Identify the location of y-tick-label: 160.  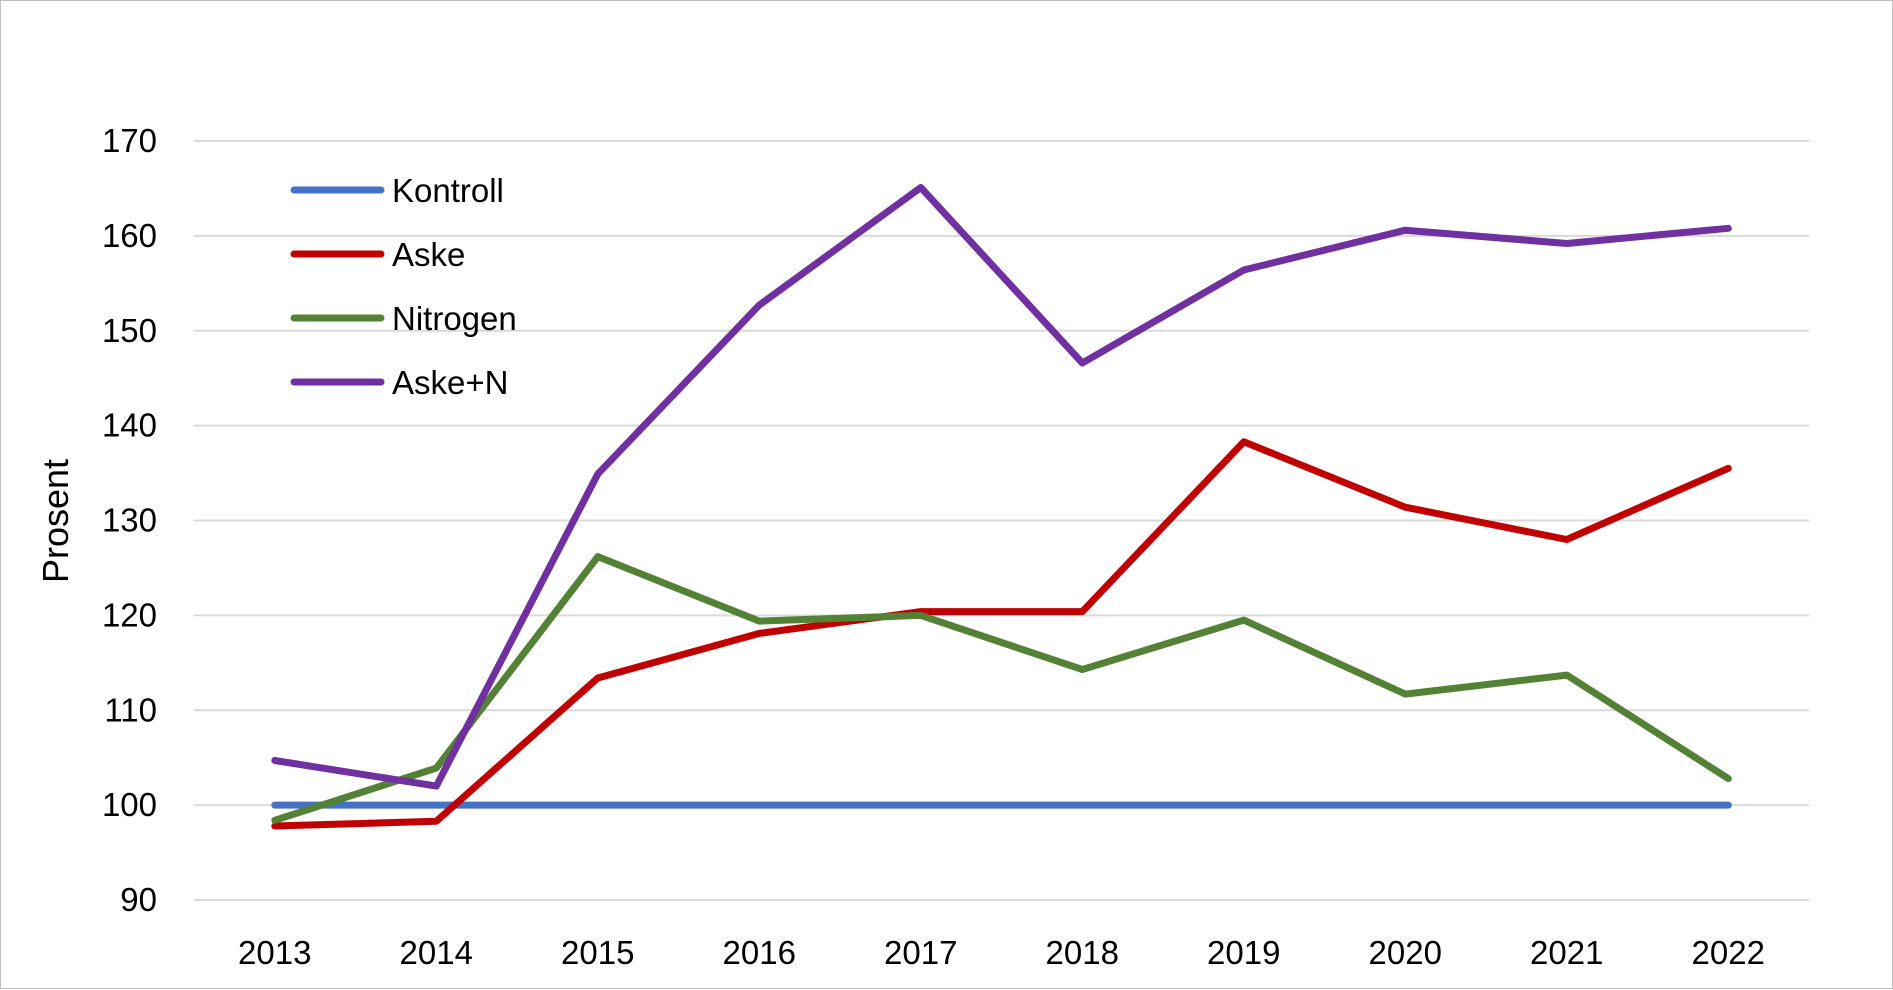
(129, 235).